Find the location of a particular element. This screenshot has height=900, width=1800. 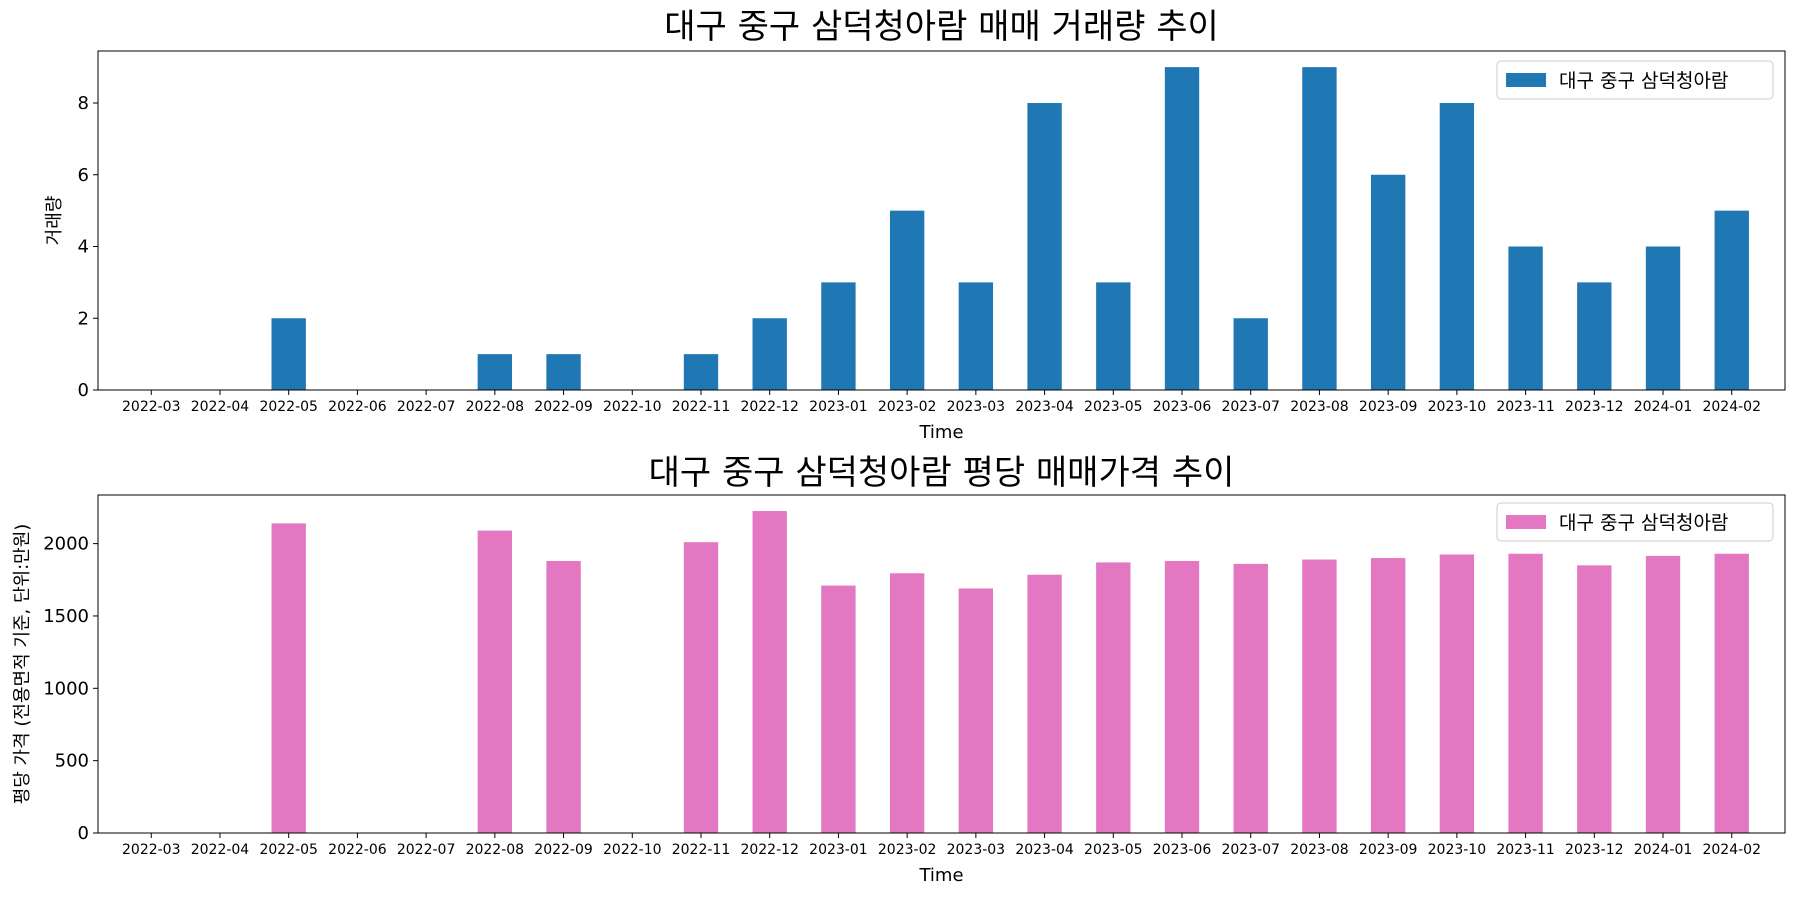

y-tick-label: 4 is located at coordinates (83, 247).